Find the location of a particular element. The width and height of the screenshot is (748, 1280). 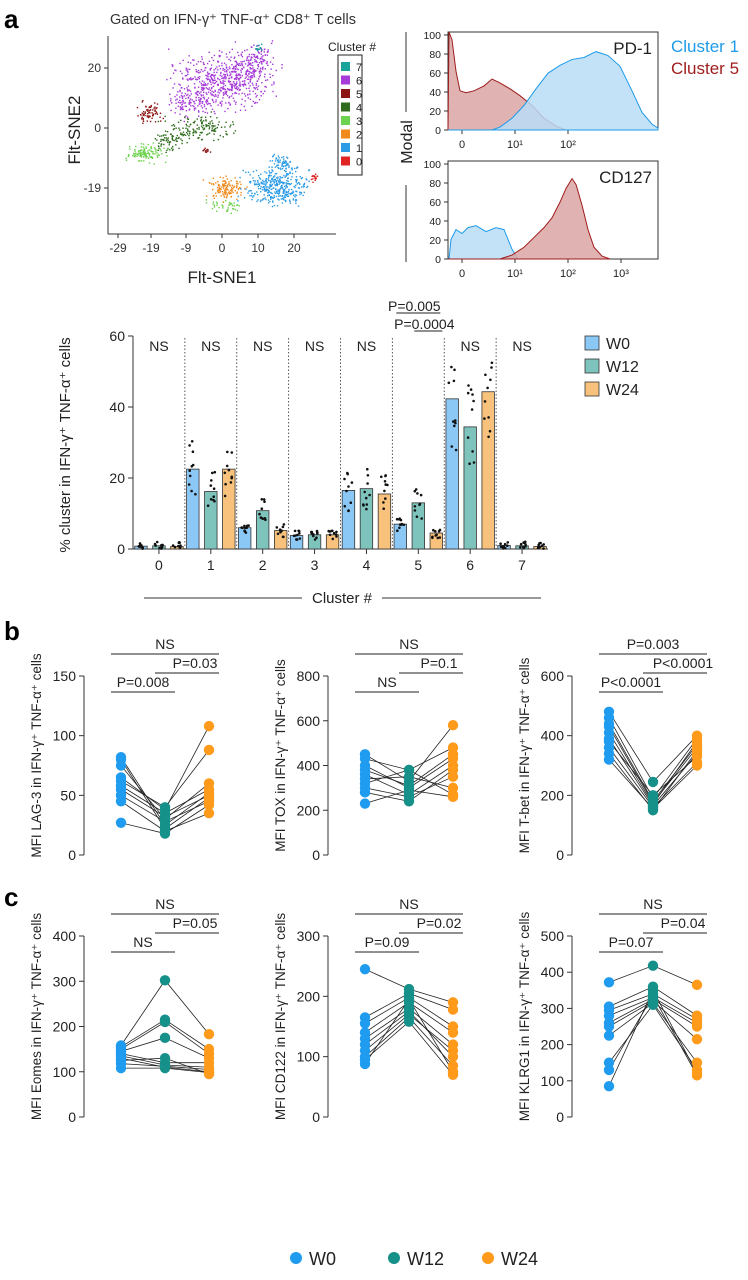

bar-annotation: NS is located at coordinates (158, 346).